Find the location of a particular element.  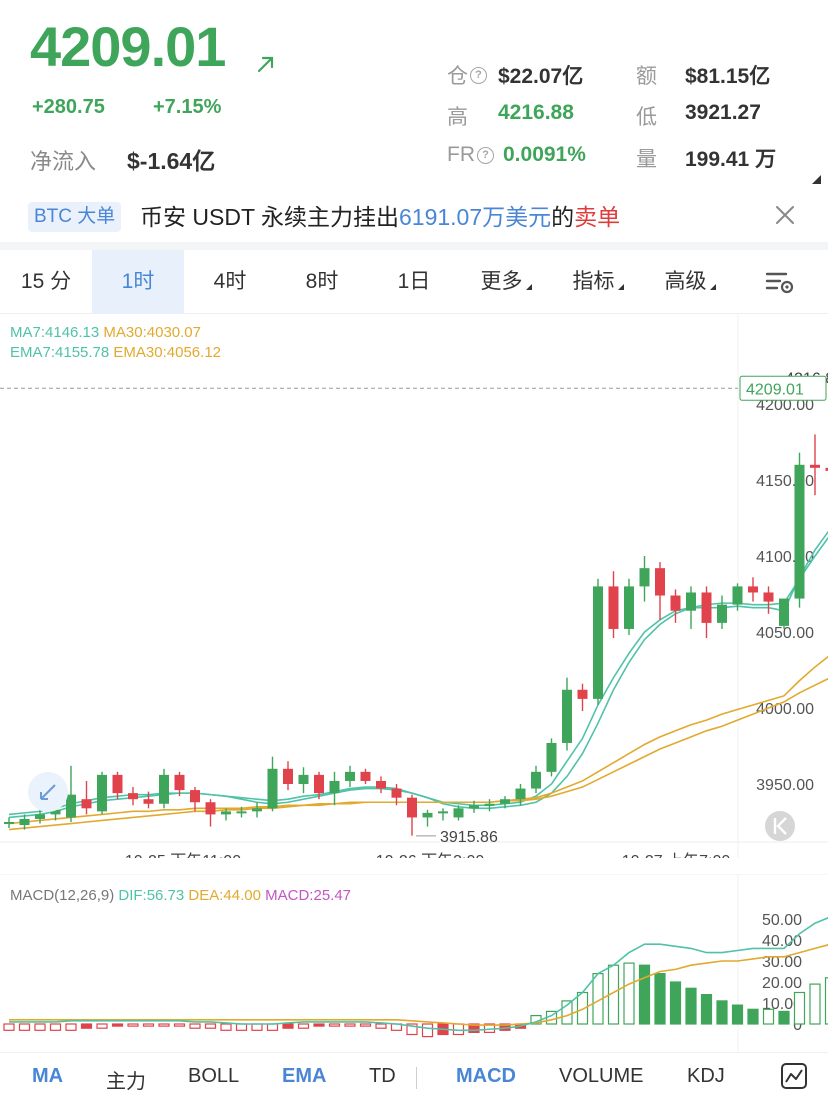

tab-indicators: 指标 is located at coordinates (598, 282).